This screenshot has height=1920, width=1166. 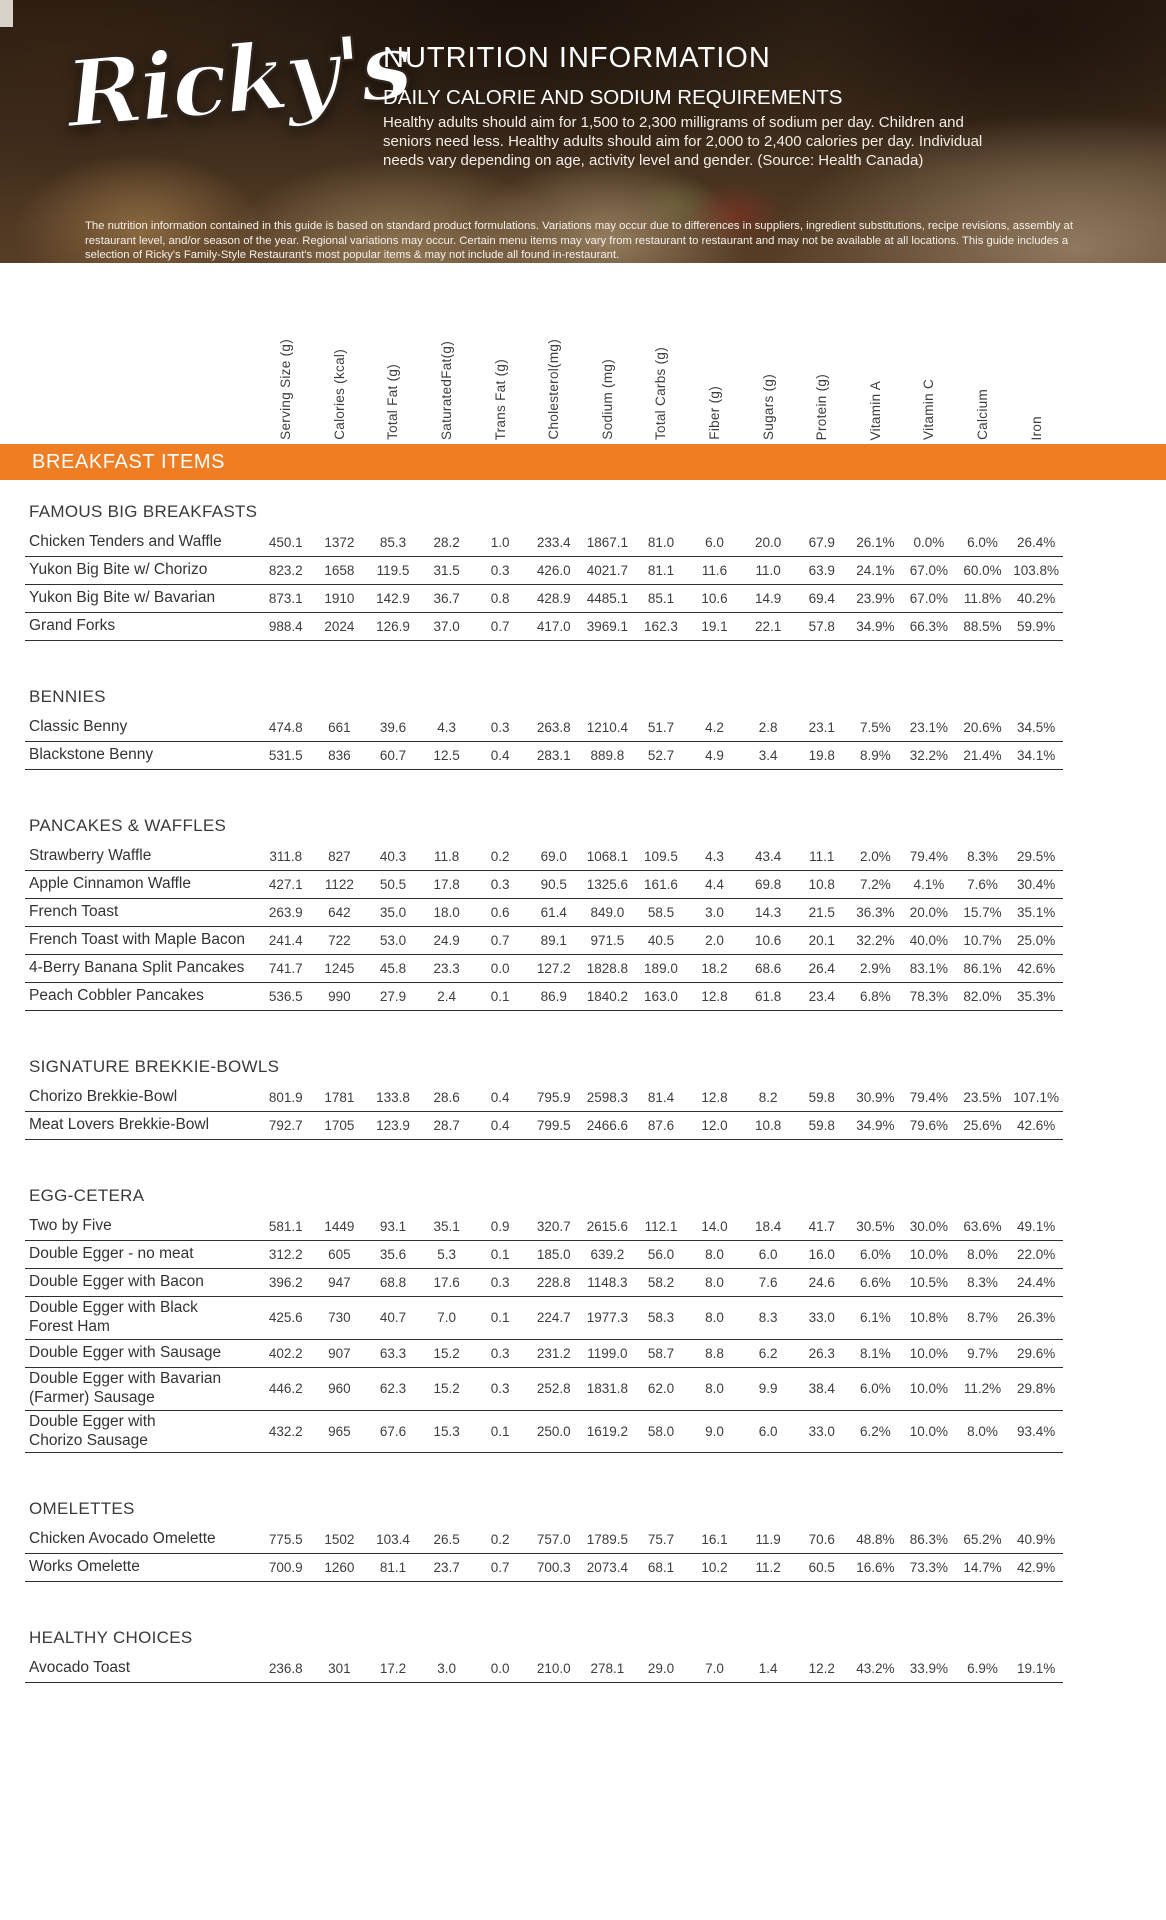 What do you see at coordinates (607, 1282) in the screenshot?
I see `nutrition-value: 1148.3` at bounding box center [607, 1282].